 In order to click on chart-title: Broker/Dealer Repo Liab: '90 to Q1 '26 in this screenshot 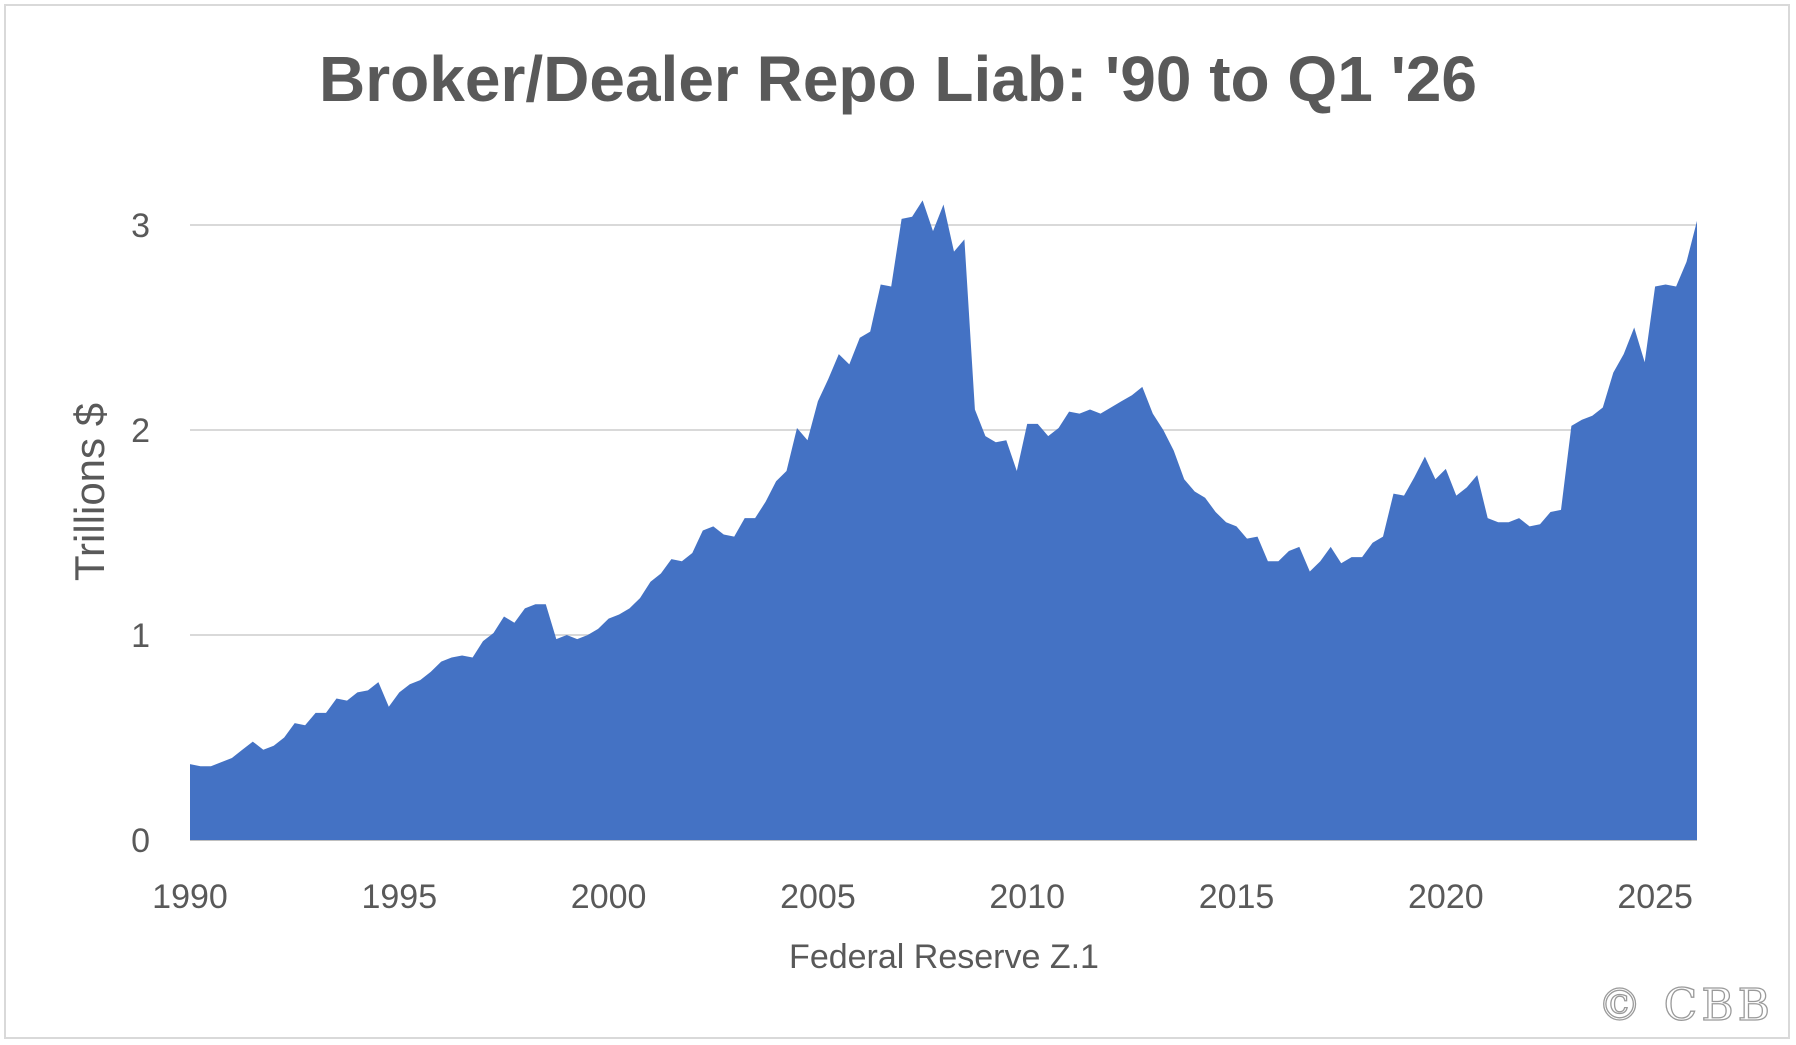, I will do `click(898, 79)`.